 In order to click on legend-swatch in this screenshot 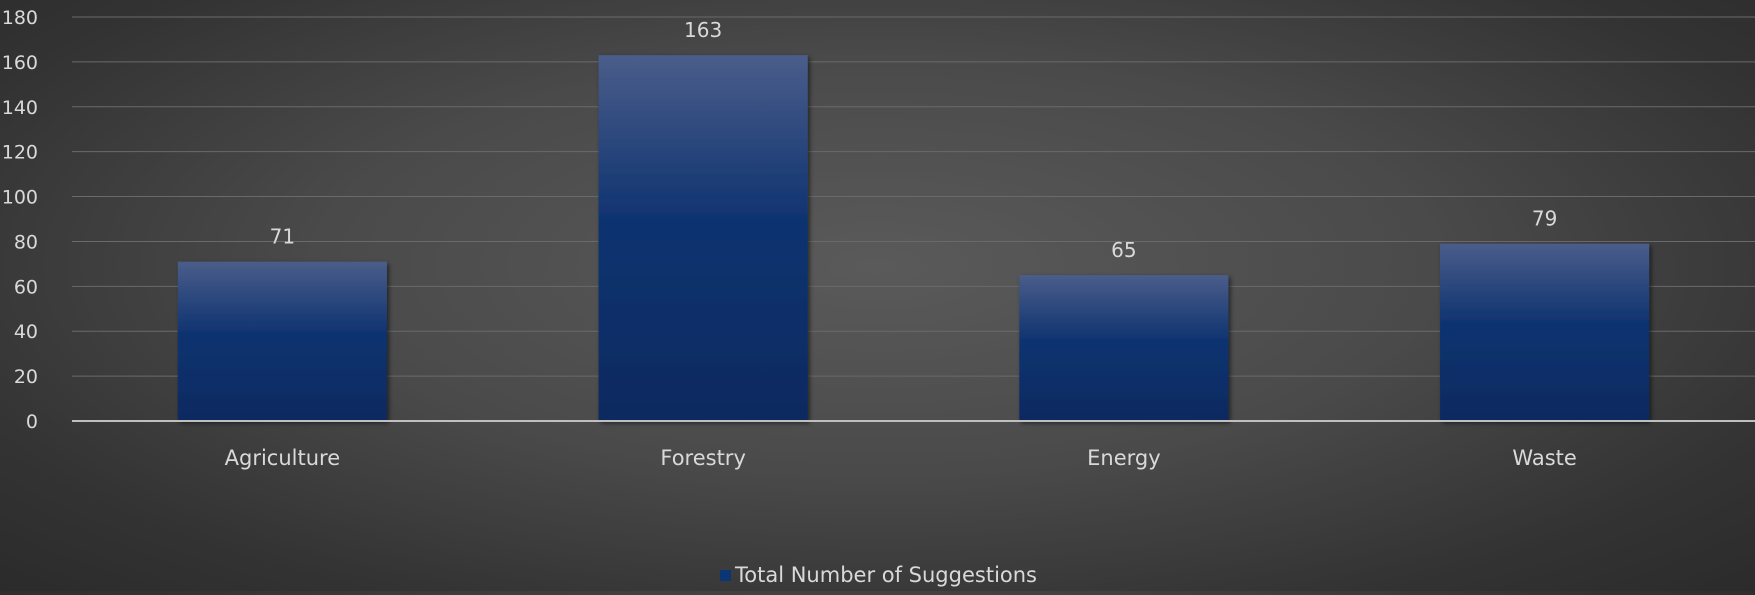, I will do `click(725, 575)`.